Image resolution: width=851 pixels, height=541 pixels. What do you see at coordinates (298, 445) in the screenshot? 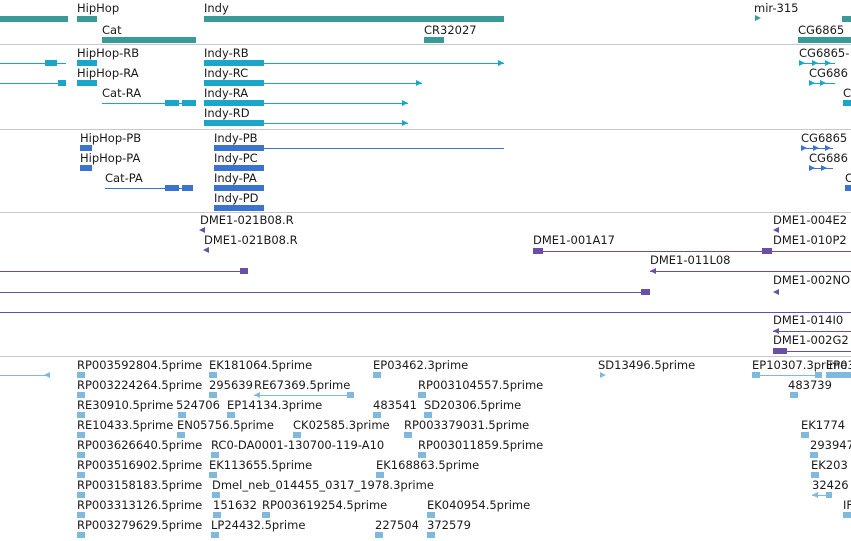
I see `est-label: RC0-DA0001-130700-119-A10` at bounding box center [298, 445].